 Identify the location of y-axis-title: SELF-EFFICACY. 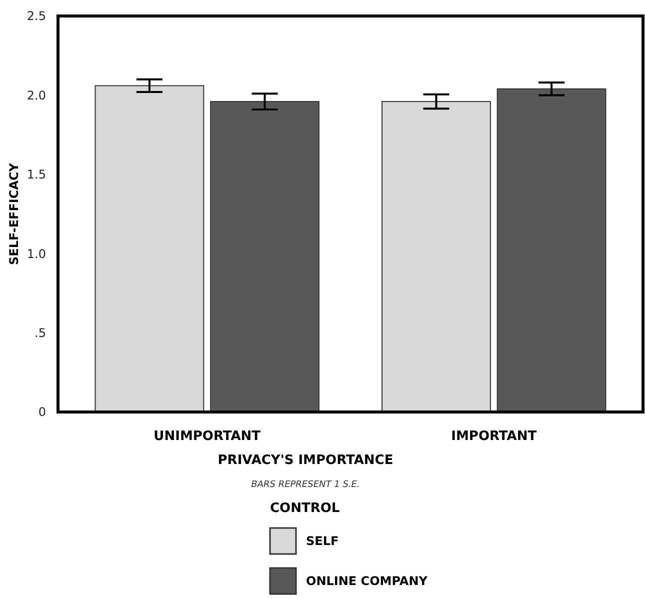
(14, 213).